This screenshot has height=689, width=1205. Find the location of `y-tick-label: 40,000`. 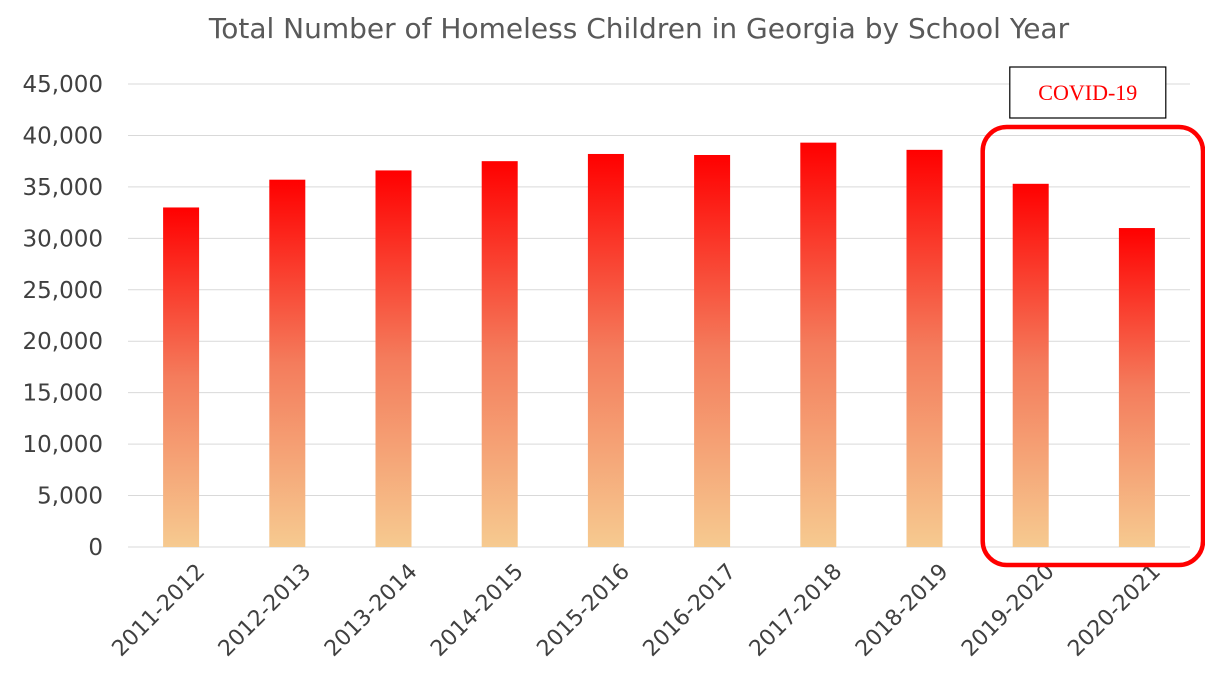

y-tick-label: 40,000 is located at coordinates (63, 136).